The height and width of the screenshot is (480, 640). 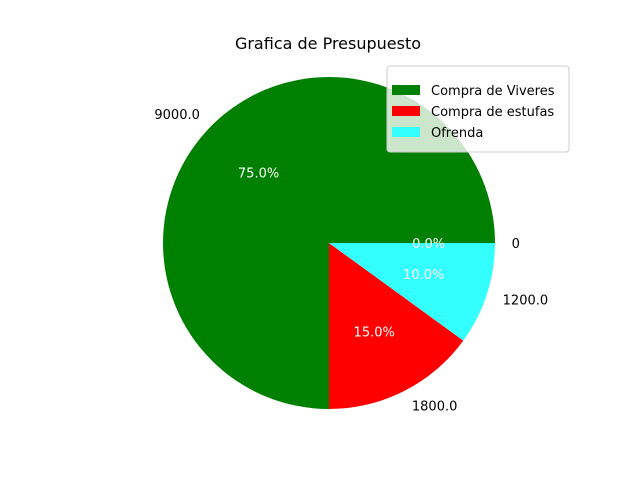 I want to click on slice-percent-label: 15.0%, so click(x=374, y=333).